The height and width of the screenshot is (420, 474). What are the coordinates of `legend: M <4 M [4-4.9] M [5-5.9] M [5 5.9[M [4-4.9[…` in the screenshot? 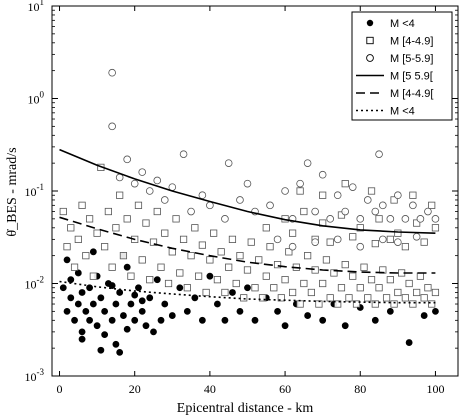 It's located at (402, 66).